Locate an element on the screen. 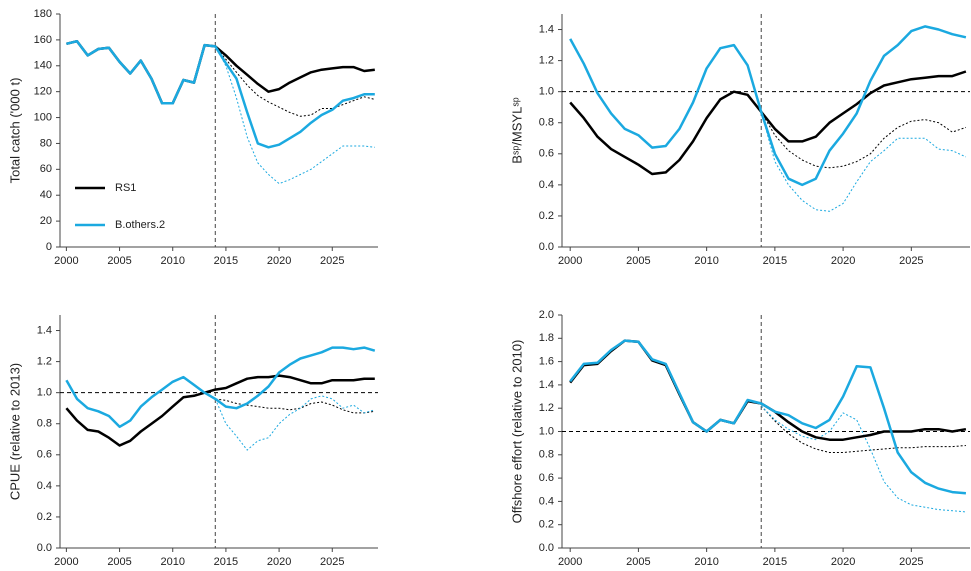 The height and width of the screenshot is (571, 971). y-axis-label: Offshore effort (relative to 2010) is located at coordinates (516, 432).